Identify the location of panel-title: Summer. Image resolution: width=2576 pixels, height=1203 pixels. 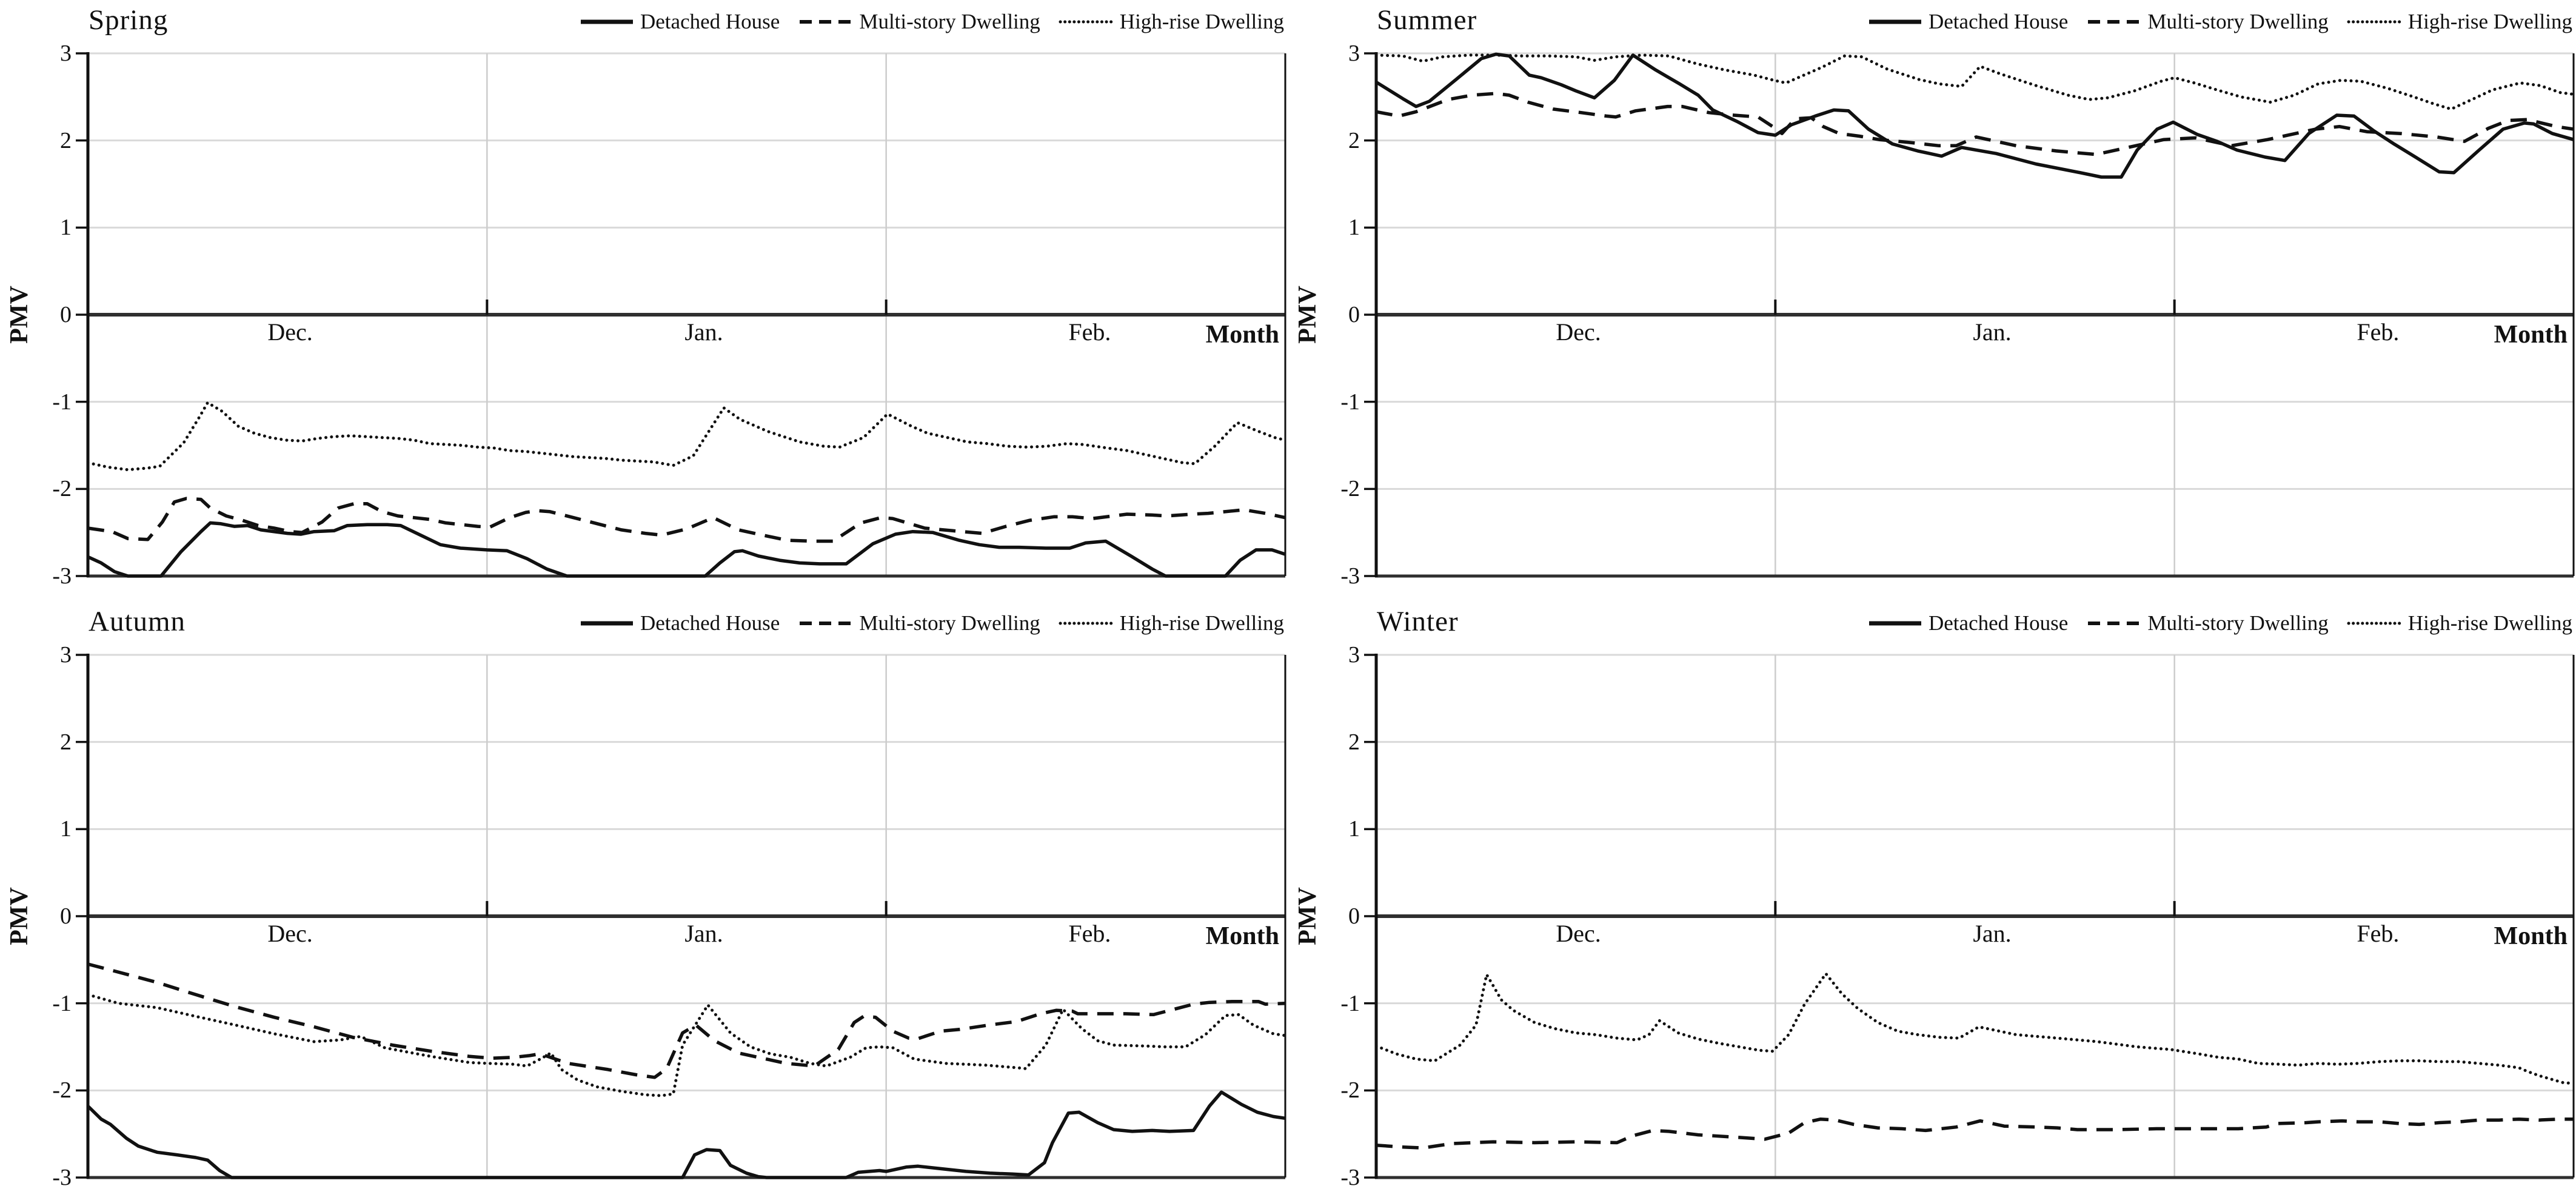
(1427, 20).